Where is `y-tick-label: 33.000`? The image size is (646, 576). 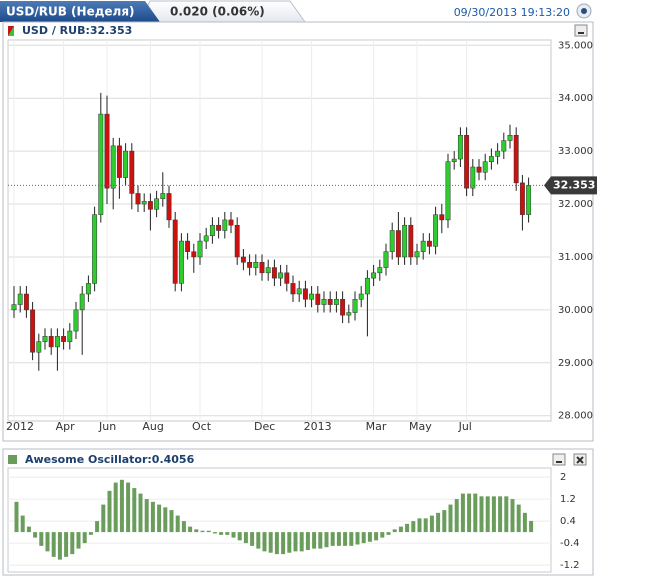 y-tick-label: 33.000 is located at coordinates (575, 151).